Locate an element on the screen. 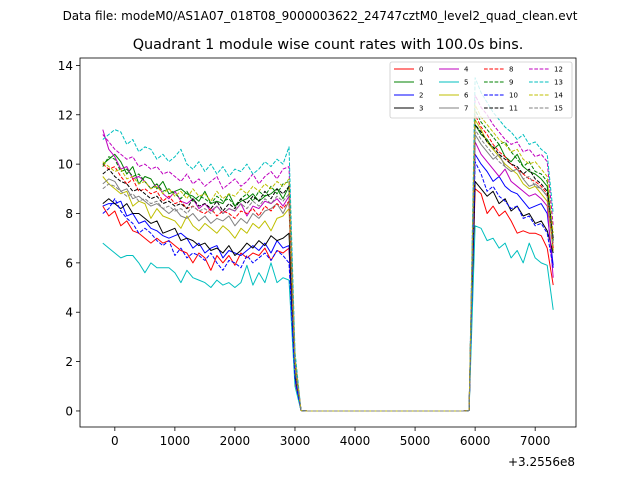  x-tick-label: 3000 is located at coordinates (295, 441).